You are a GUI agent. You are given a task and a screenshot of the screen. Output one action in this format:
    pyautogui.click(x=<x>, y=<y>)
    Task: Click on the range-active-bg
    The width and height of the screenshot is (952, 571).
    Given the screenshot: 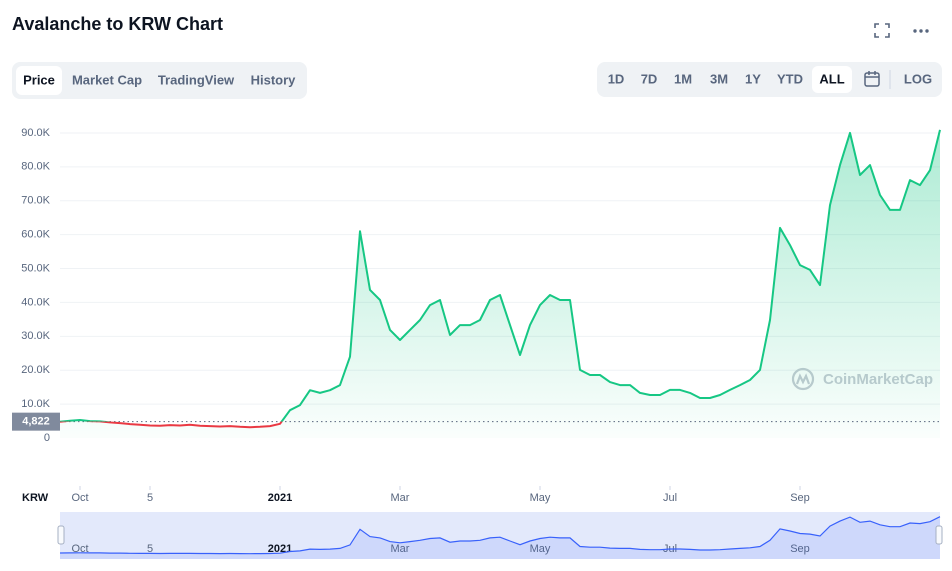 What is the action you would take?
    pyautogui.click(x=832, y=79)
    